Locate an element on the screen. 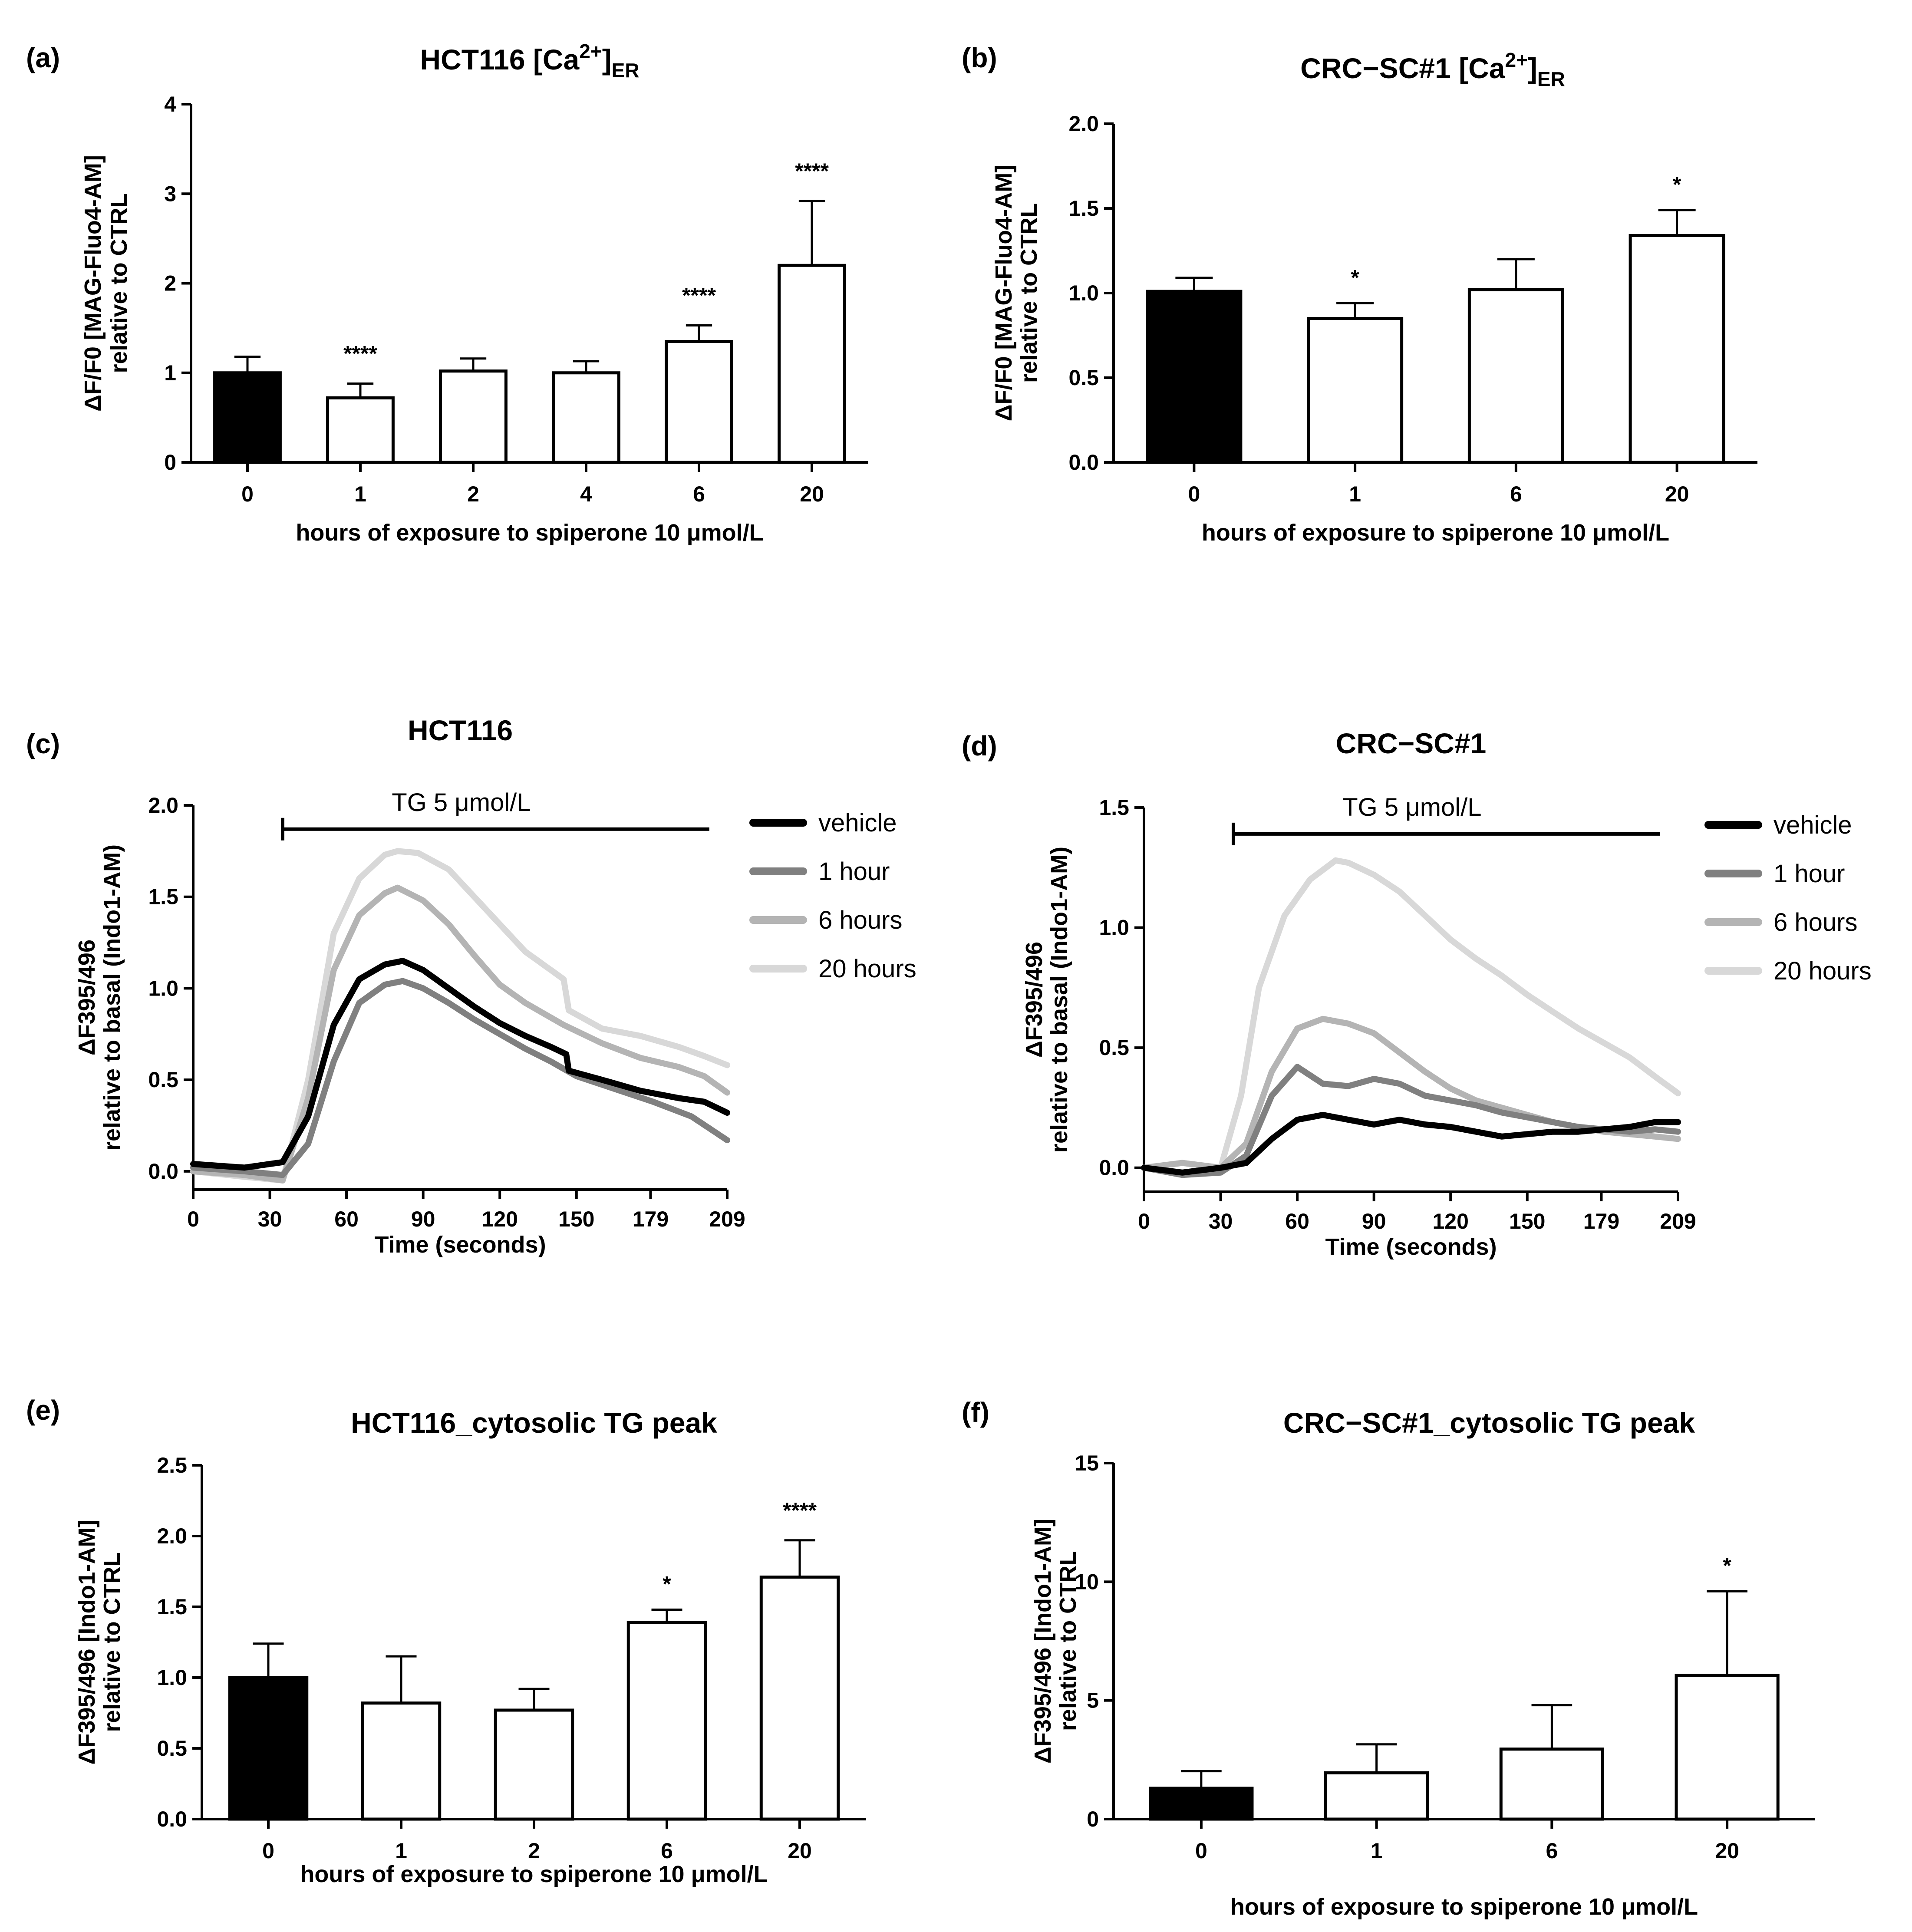 The image size is (1912, 1932). y-tick-label: 15 is located at coordinates (1087, 1463).